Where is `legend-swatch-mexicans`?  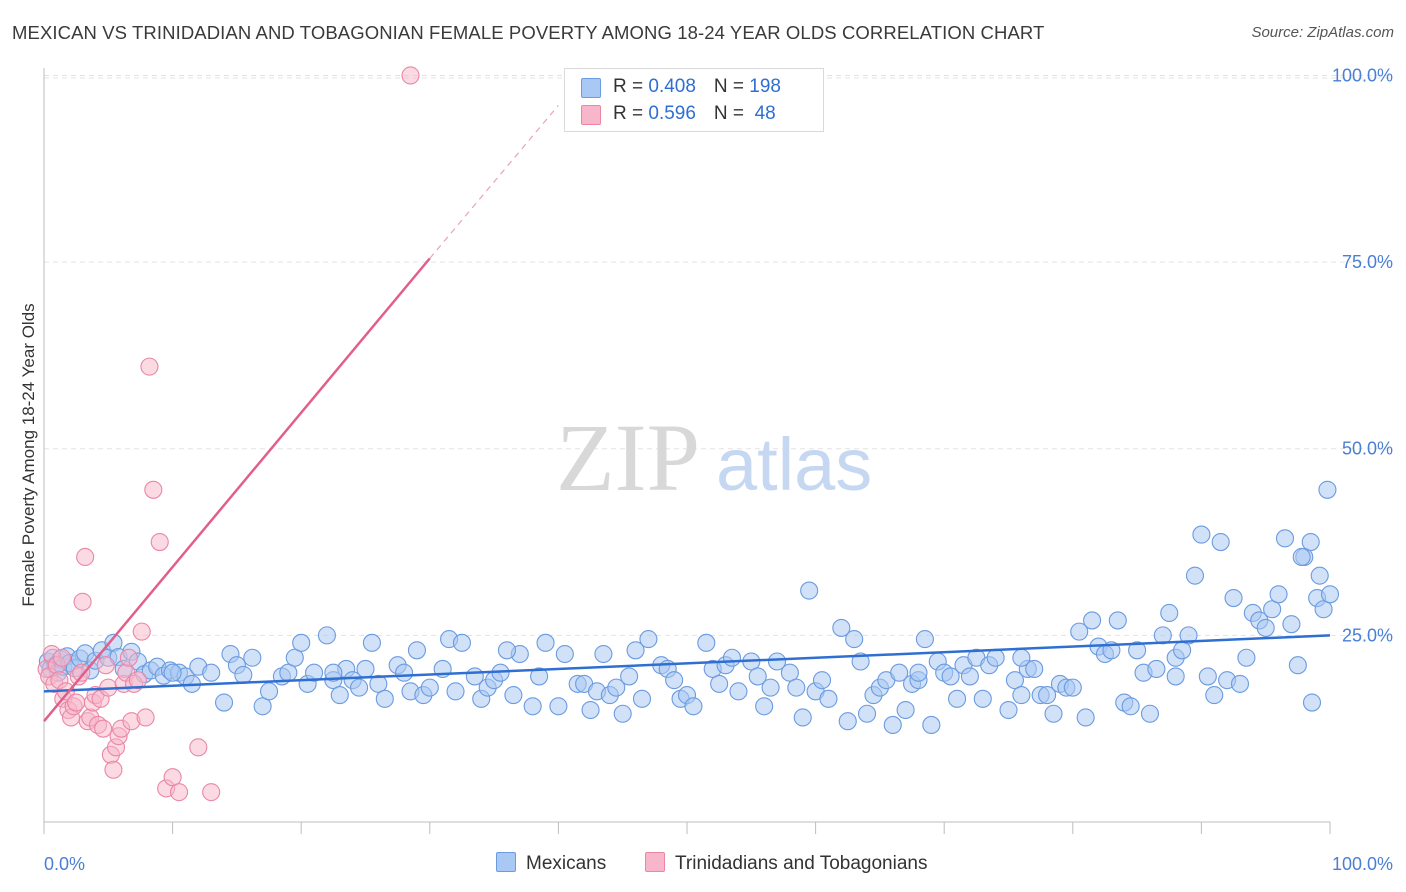 legend-swatch-mexicans is located at coordinates (591, 88).